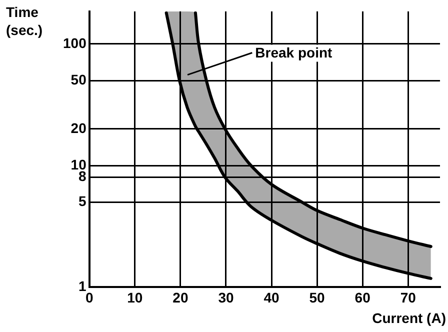 This screenshot has height=332, width=448. What do you see at coordinates (226, 297) in the screenshot?
I see `x-tick-label: 30` at bounding box center [226, 297].